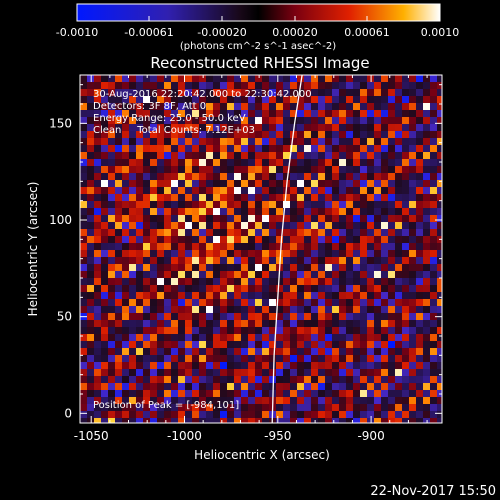 Image resolution: width=500 pixels, height=500 pixels. I want to click on annotation-time: 30-Aug-2016 22:20:42.000 to 22:30:42.000, so click(202, 94).